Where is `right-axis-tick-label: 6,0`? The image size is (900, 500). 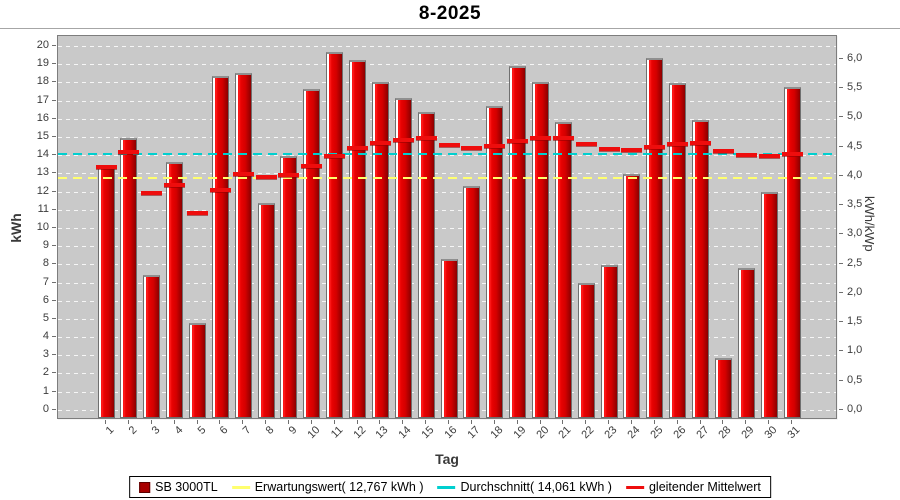
right-axis-tick-label: 6,0 is located at coordinates (855, 57).